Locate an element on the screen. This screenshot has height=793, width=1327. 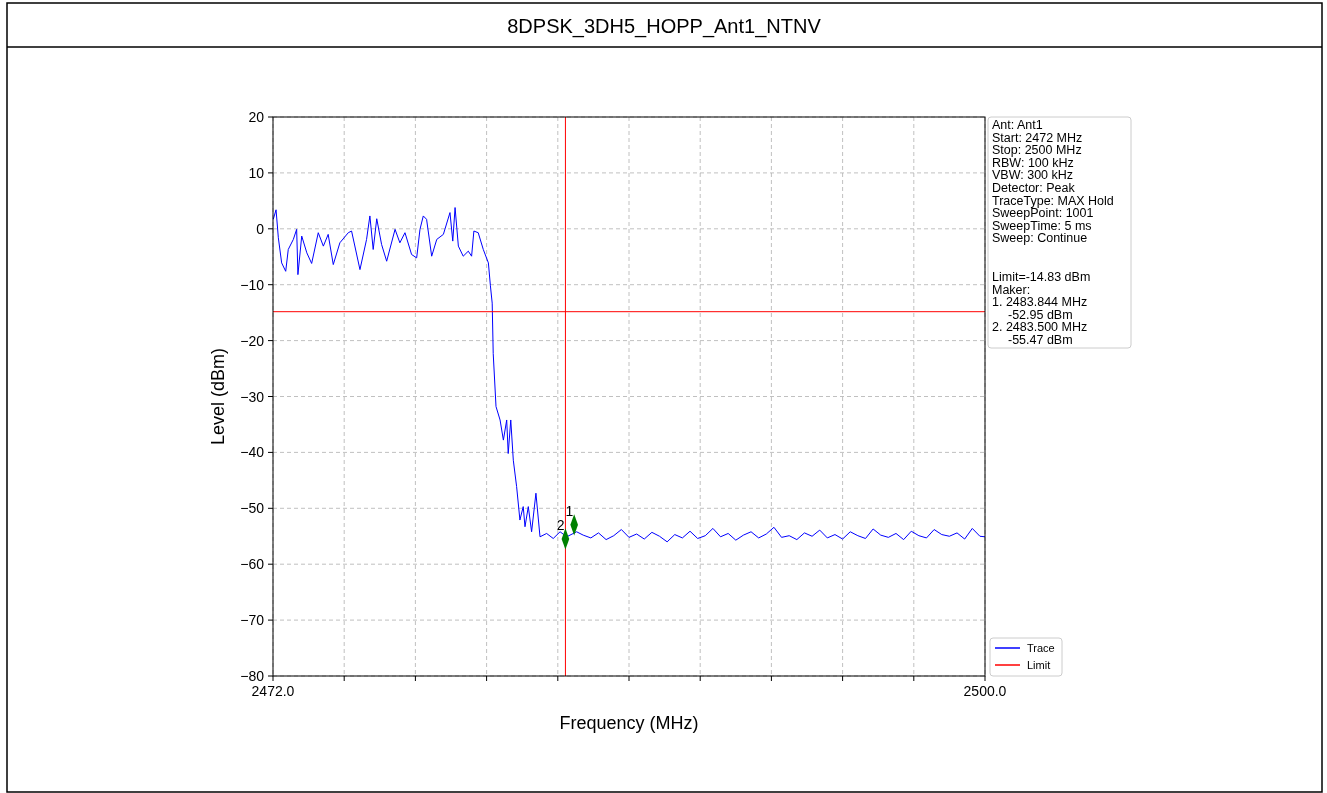
y-axis-title: Level (dBm) is located at coordinates (218, 396).